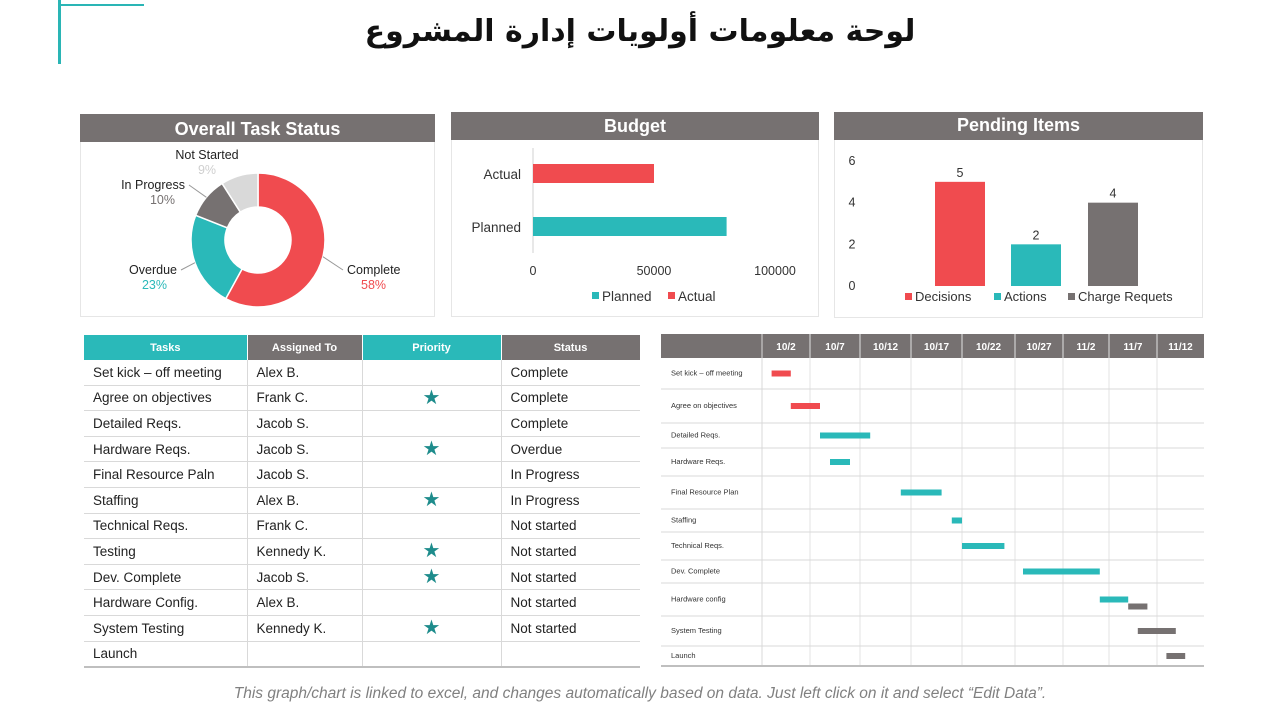 The image size is (1280, 720). Describe the element at coordinates (275, 240) in the screenshot. I see `donut-slice-complete` at that location.